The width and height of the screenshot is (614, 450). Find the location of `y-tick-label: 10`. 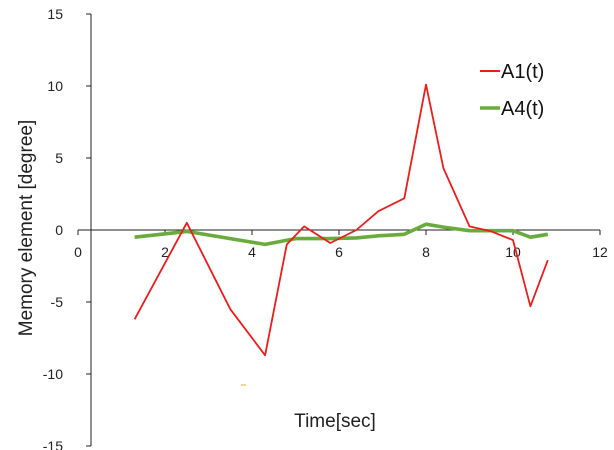

y-tick-label: 10 is located at coordinates (55, 86).